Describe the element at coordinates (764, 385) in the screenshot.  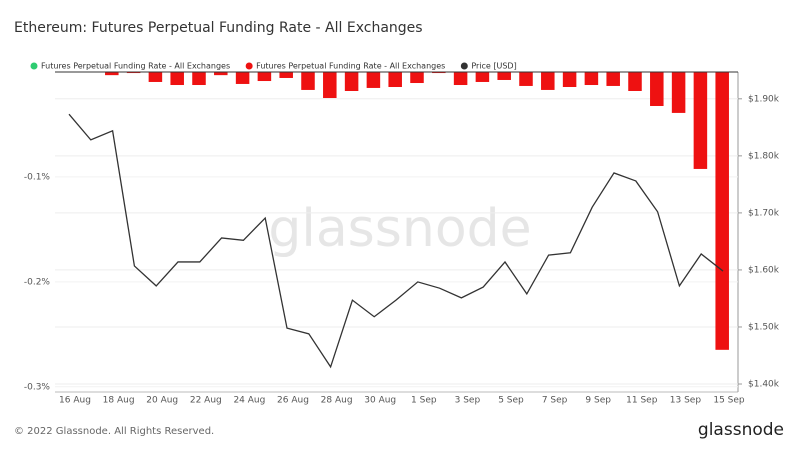
I see `y2-tick-label: $1.40k` at that location.